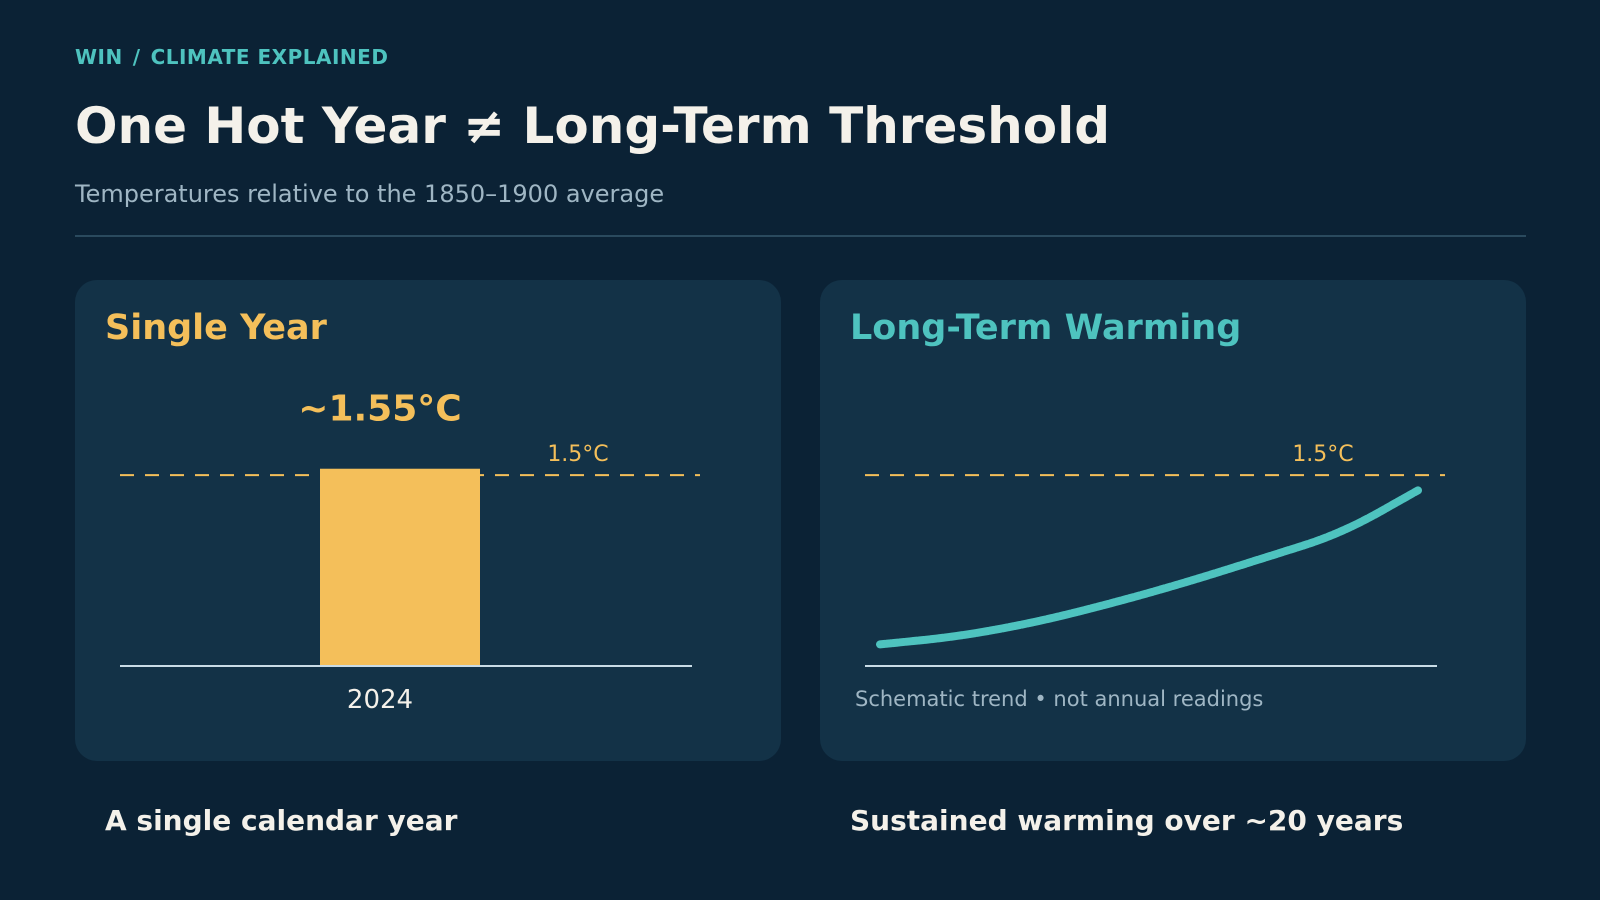 Image resolution: width=1600 pixels, height=900 pixels. Describe the element at coordinates (400, 567) in the screenshot. I see `bar-2024` at that location.